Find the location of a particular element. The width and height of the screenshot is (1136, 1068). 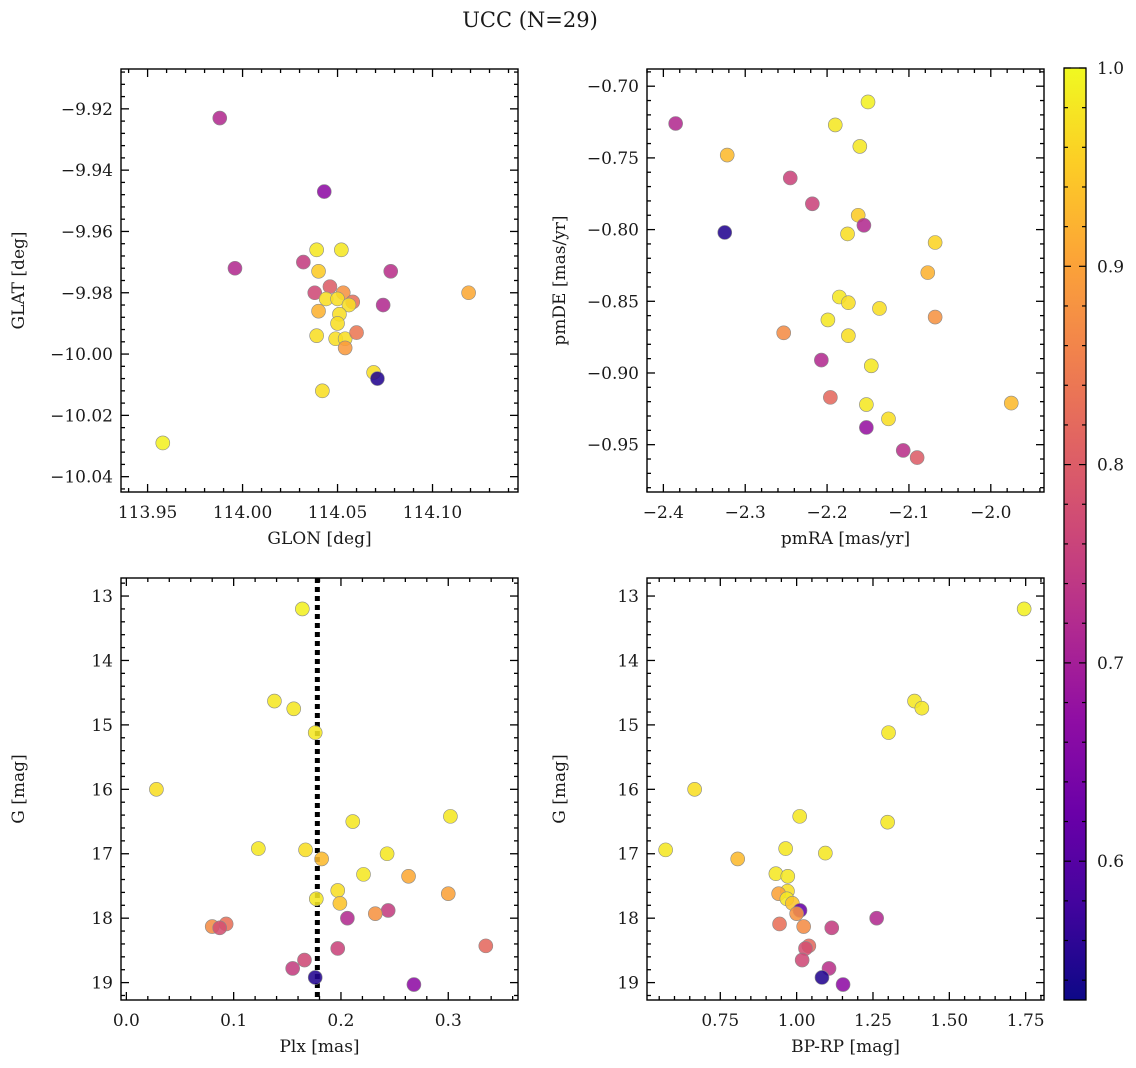

y-tick-label: 17 is located at coordinates (102, 855).